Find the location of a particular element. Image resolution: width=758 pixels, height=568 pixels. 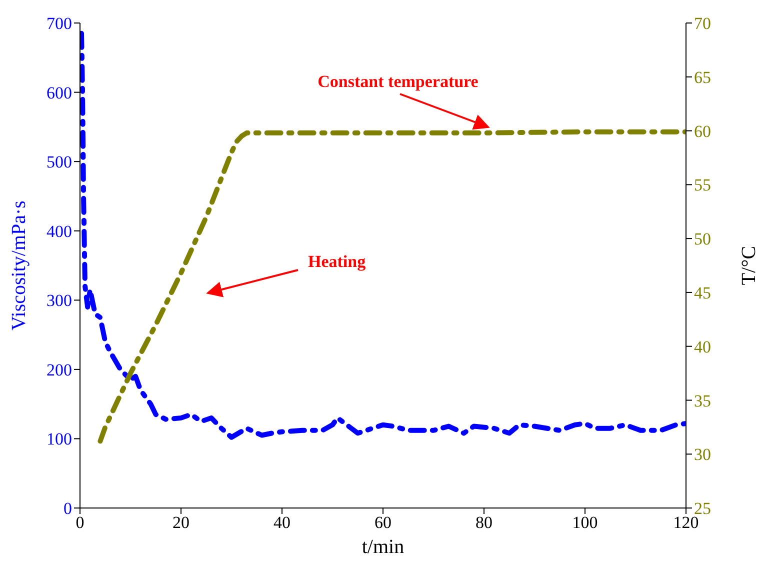

x-tick-label: 100 is located at coordinates (585, 522).